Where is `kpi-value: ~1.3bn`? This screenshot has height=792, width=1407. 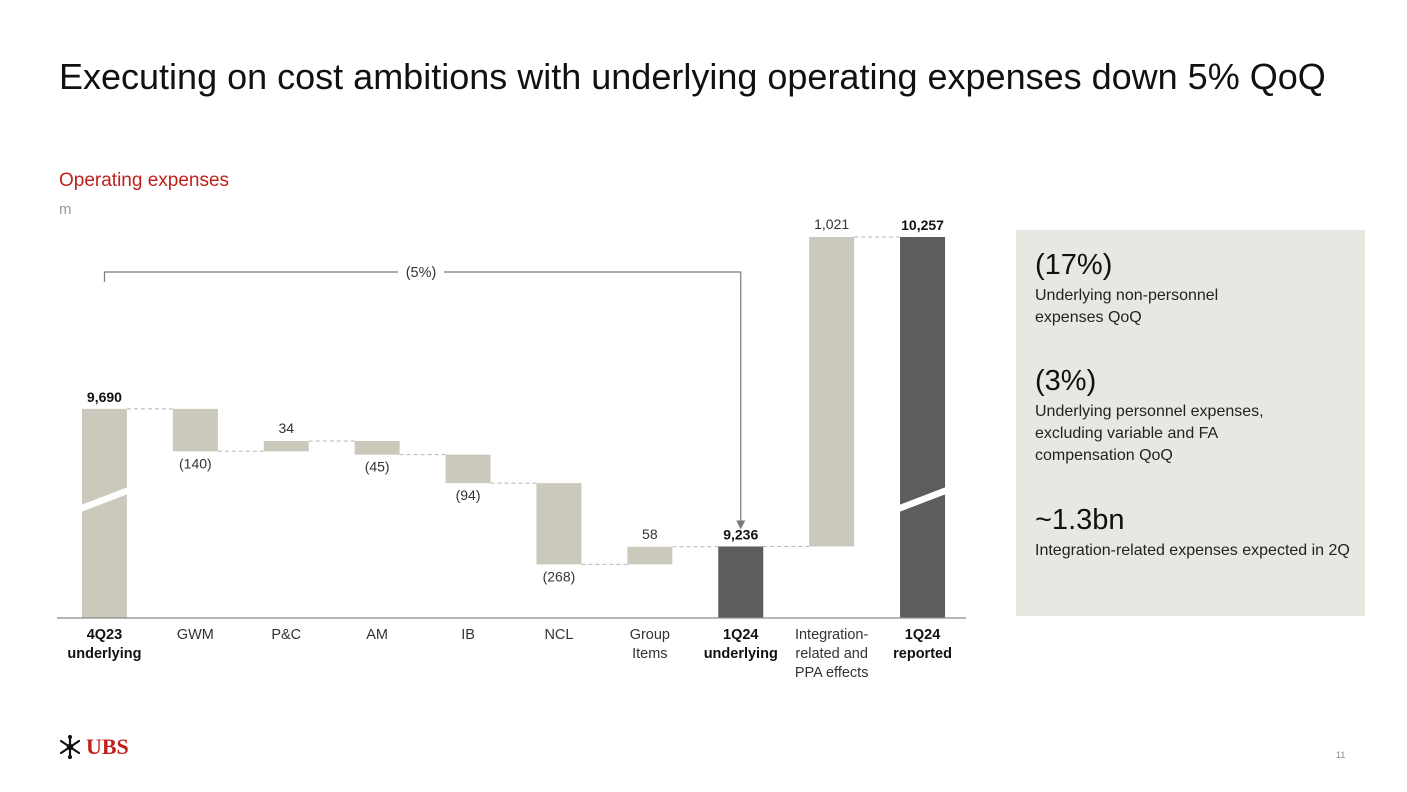 kpi-value: ~1.3bn is located at coordinates (1080, 520).